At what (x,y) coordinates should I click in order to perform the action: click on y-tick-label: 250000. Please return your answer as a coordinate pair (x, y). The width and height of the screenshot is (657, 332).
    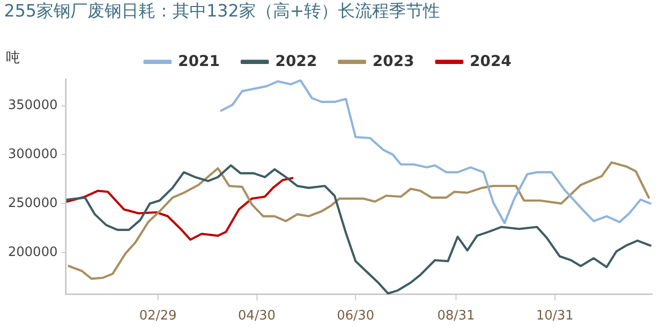
    Looking at the image, I should click on (33, 203).